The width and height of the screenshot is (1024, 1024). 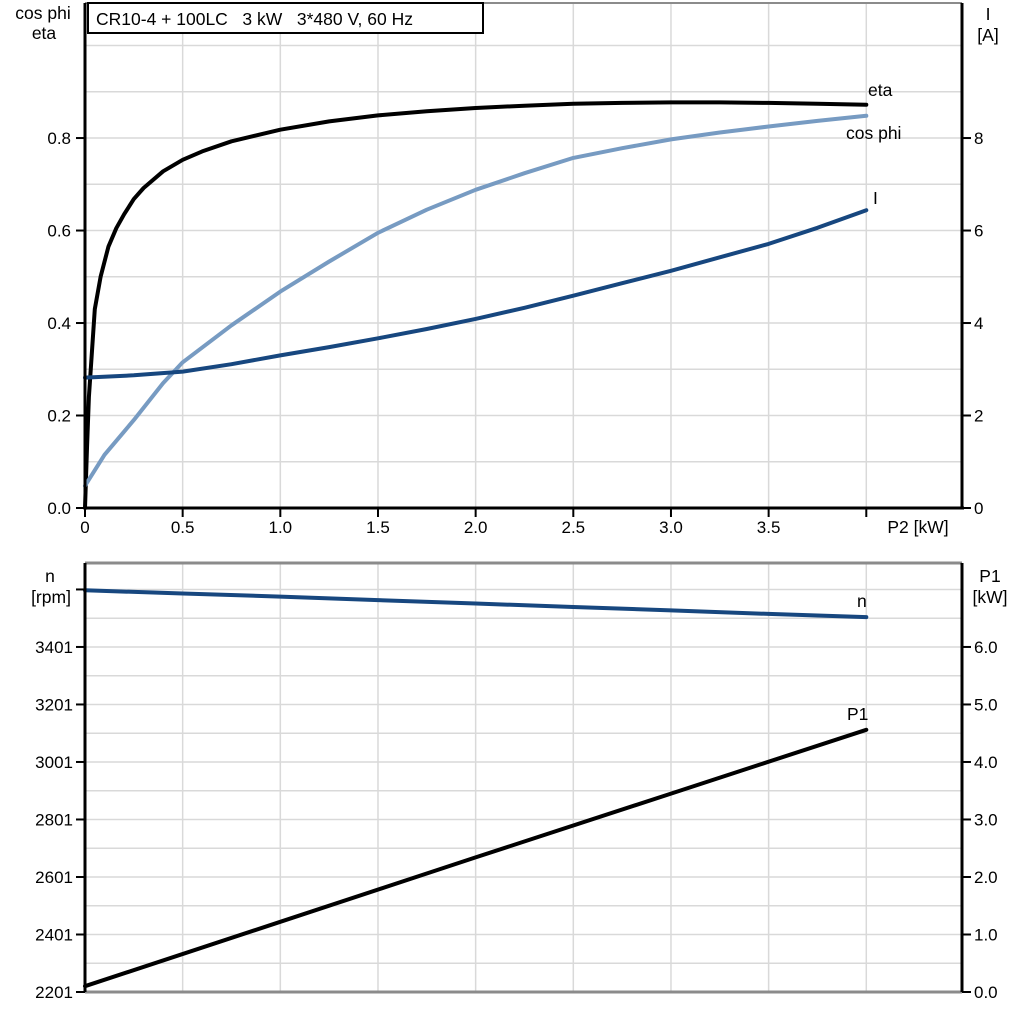 What do you see at coordinates (50, 576) in the screenshot?
I see `bottom-left-axis-title-line1: n` at bounding box center [50, 576].